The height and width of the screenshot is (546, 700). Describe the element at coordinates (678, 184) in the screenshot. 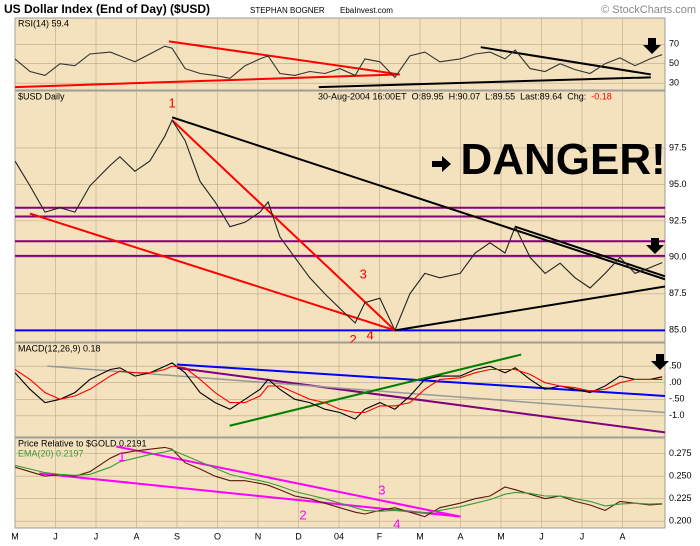

I see `y-tick-label: 95.0` at that location.